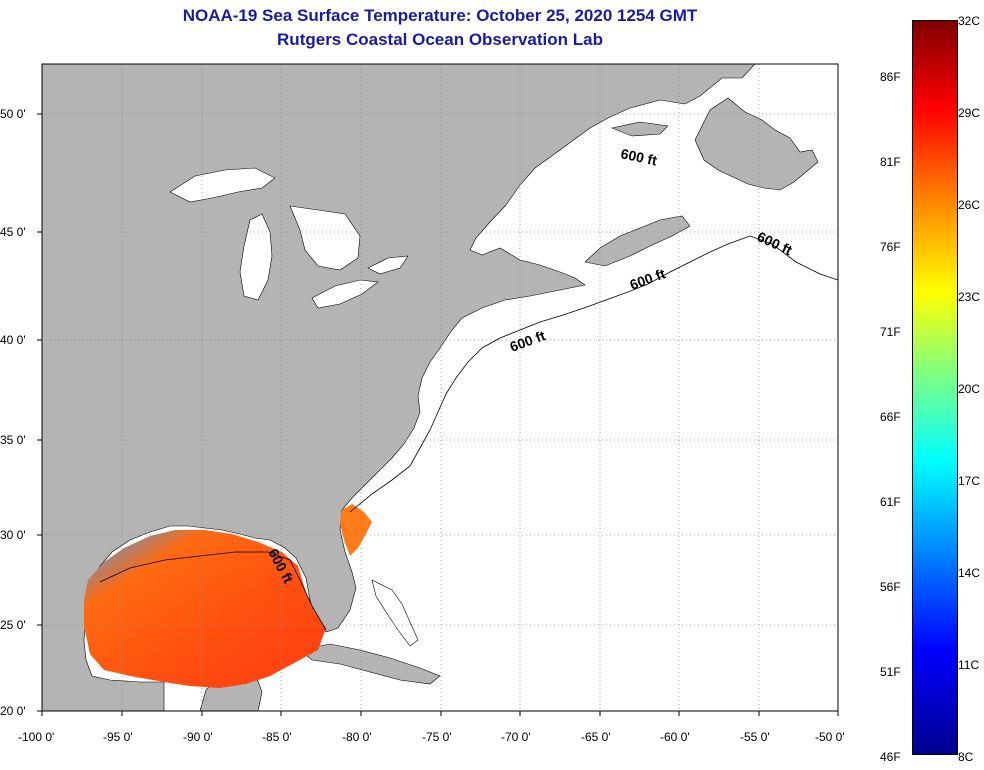 This screenshot has width=984, height=770. What do you see at coordinates (325, 238) in the screenshot?
I see `lake-huron` at bounding box center [325, 238].